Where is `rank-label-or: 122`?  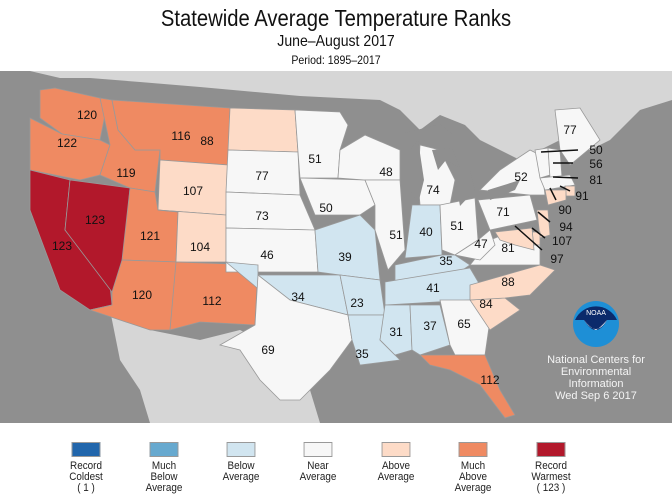
rank-label-or: 122 is located at coordinates (67, 143).